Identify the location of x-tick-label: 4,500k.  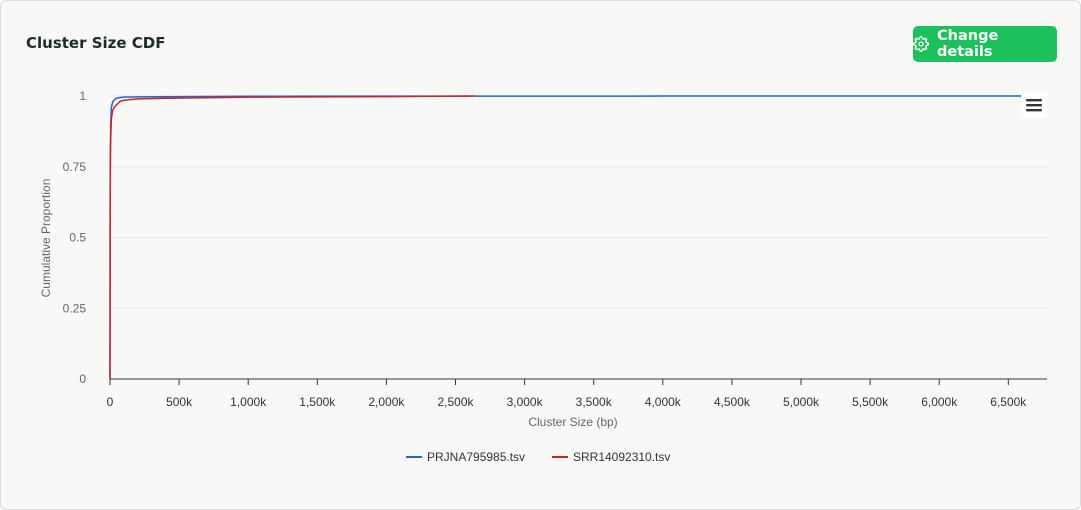
(732, 402).